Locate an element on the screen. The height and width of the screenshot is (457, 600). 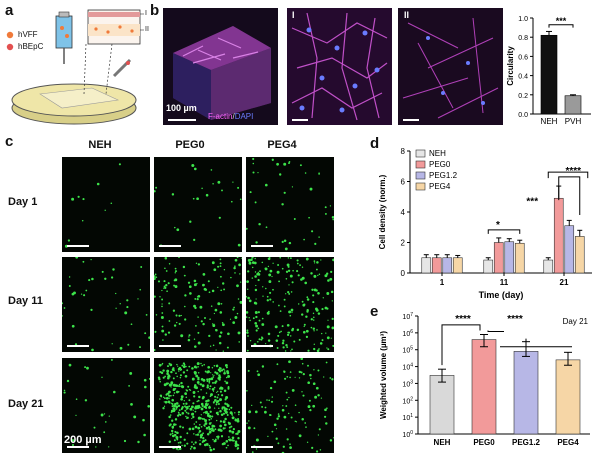
bar-peg1.2-day1 is located at coordinates (447, 265).